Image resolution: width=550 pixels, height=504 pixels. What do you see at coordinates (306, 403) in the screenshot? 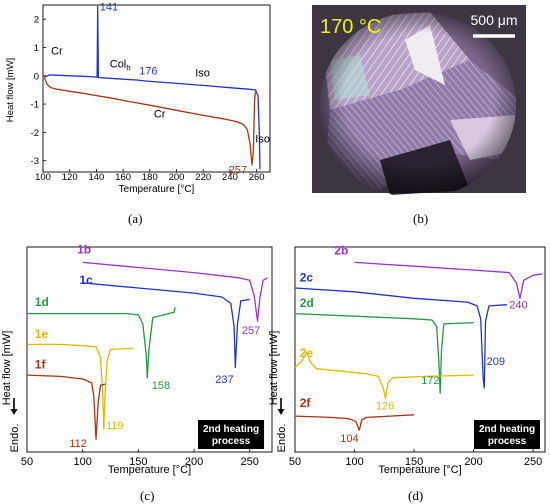
I see `series-label: 2f` at bounding box center [306, 403].